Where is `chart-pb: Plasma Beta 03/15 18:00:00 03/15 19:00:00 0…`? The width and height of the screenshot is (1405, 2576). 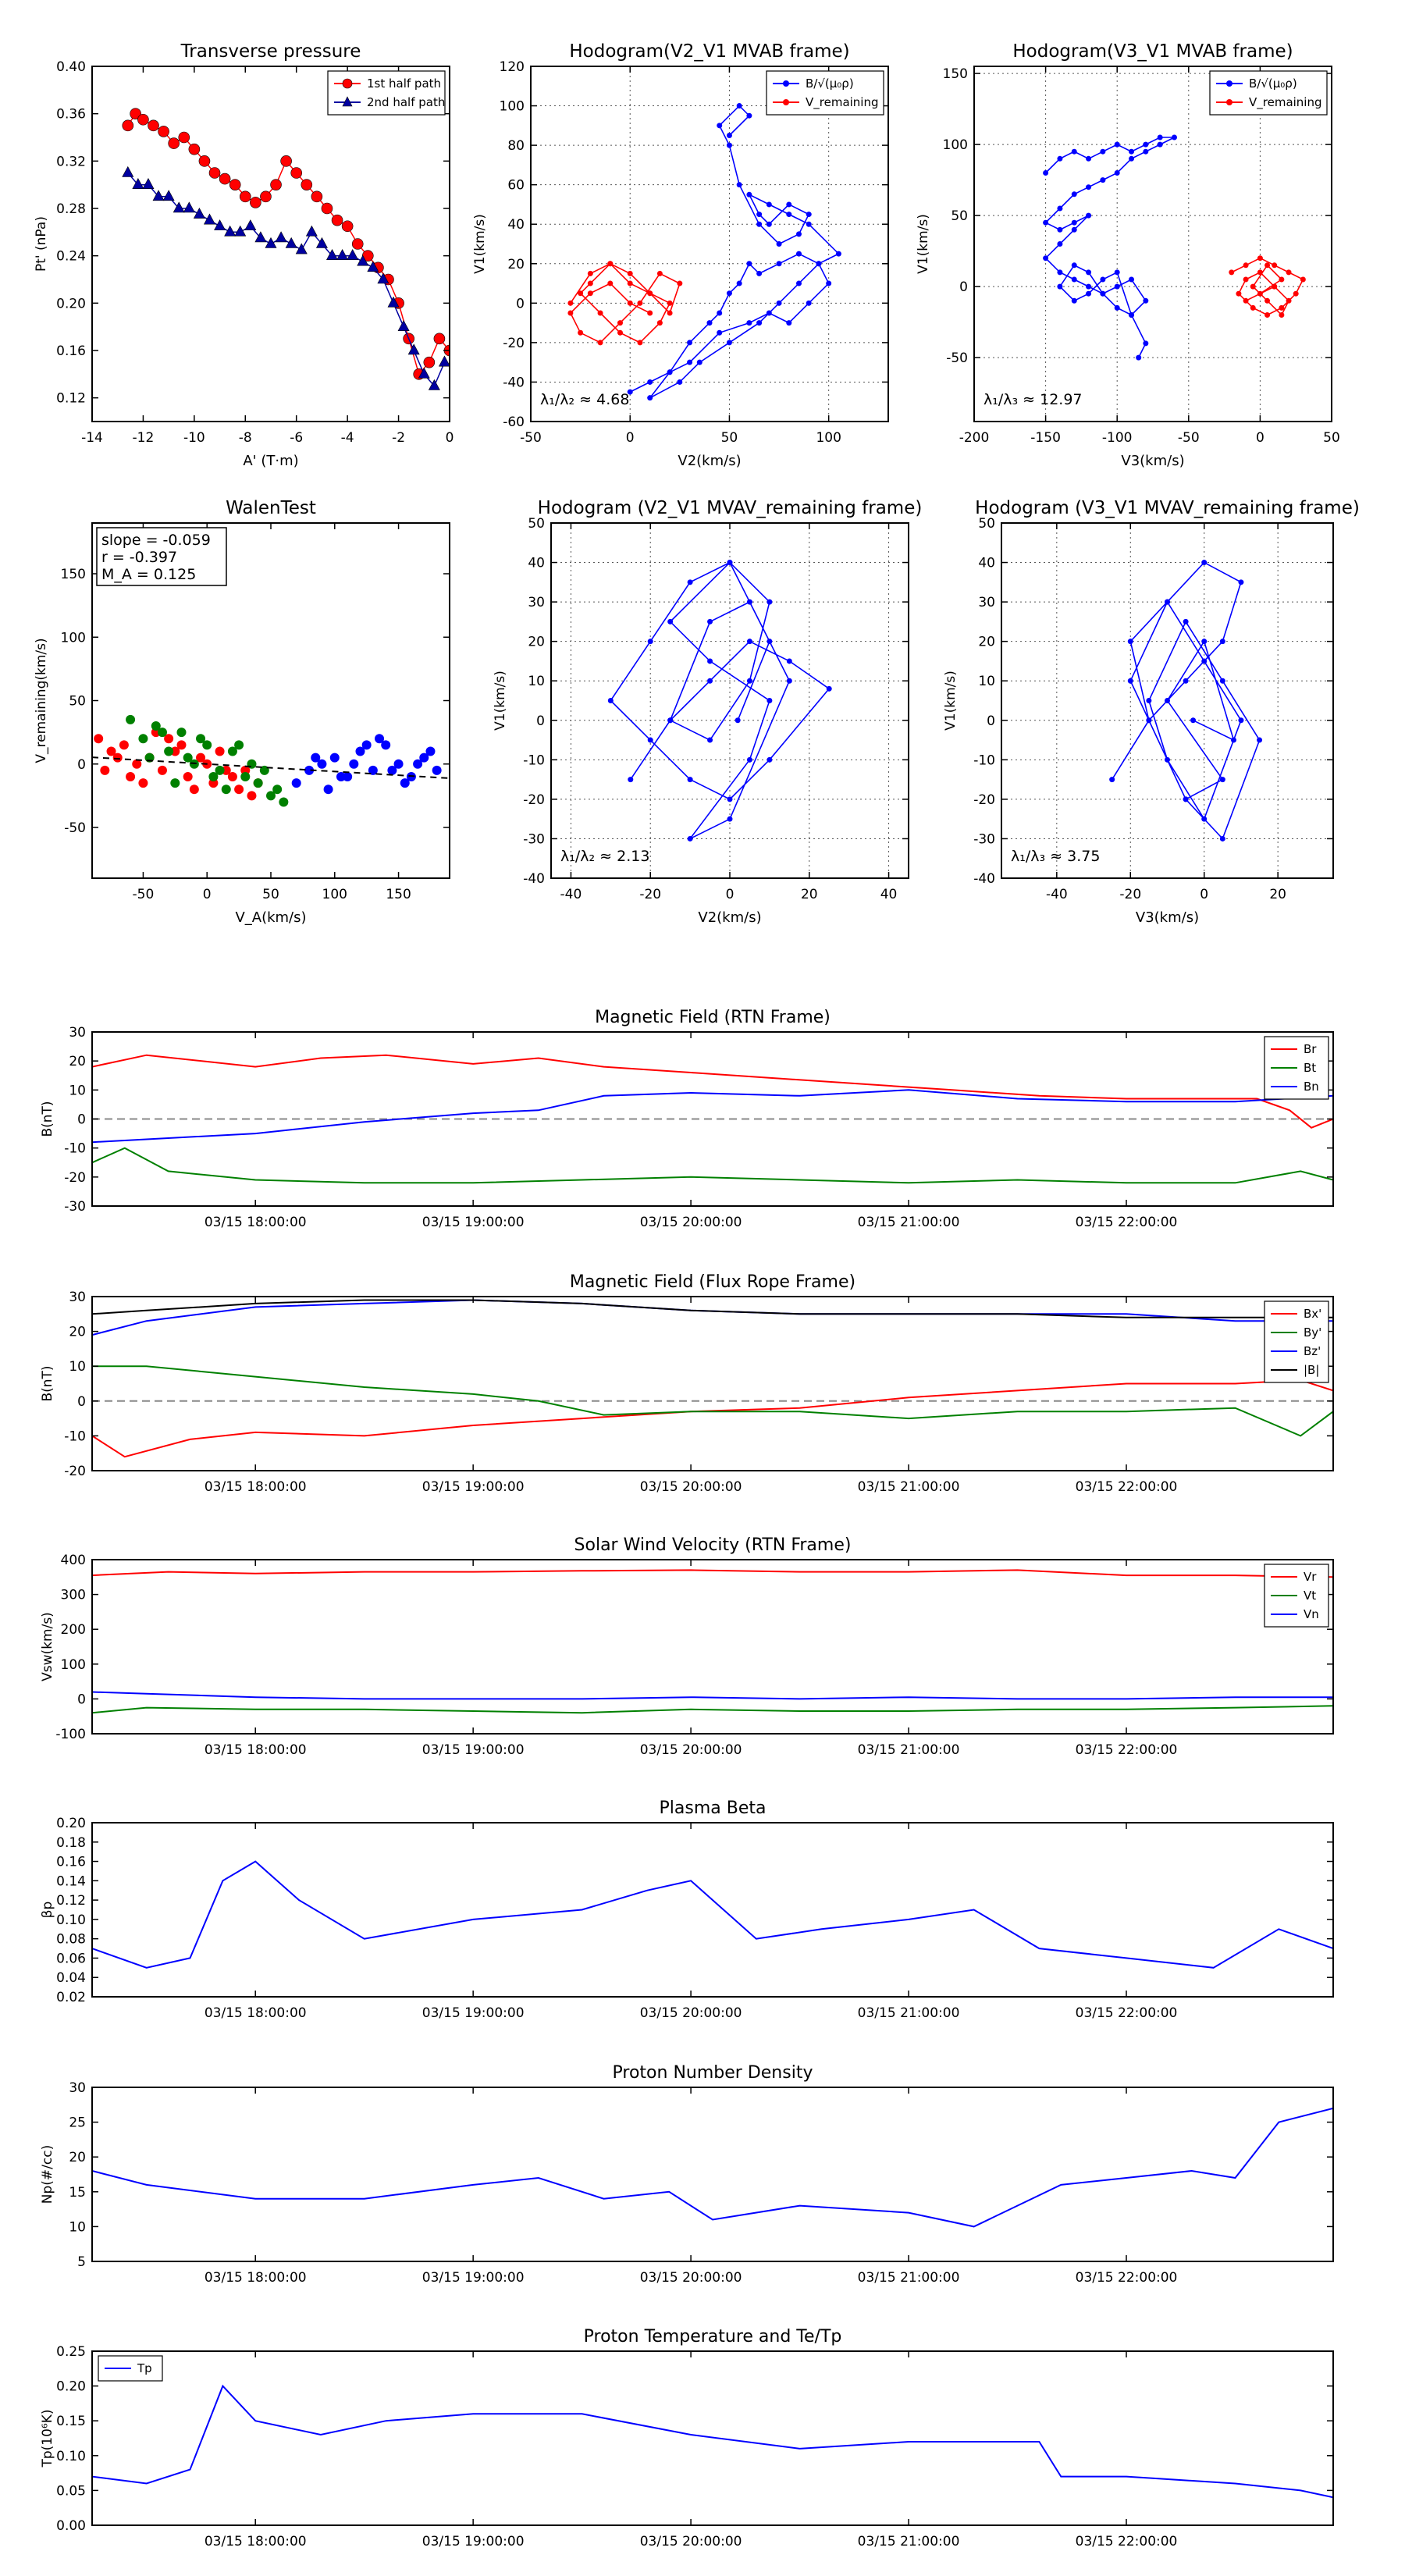 chart-pb: Plasma Beta 03/15 18:00:00 03/15 19:00:00 0… is located at coordinates (687, 1910).